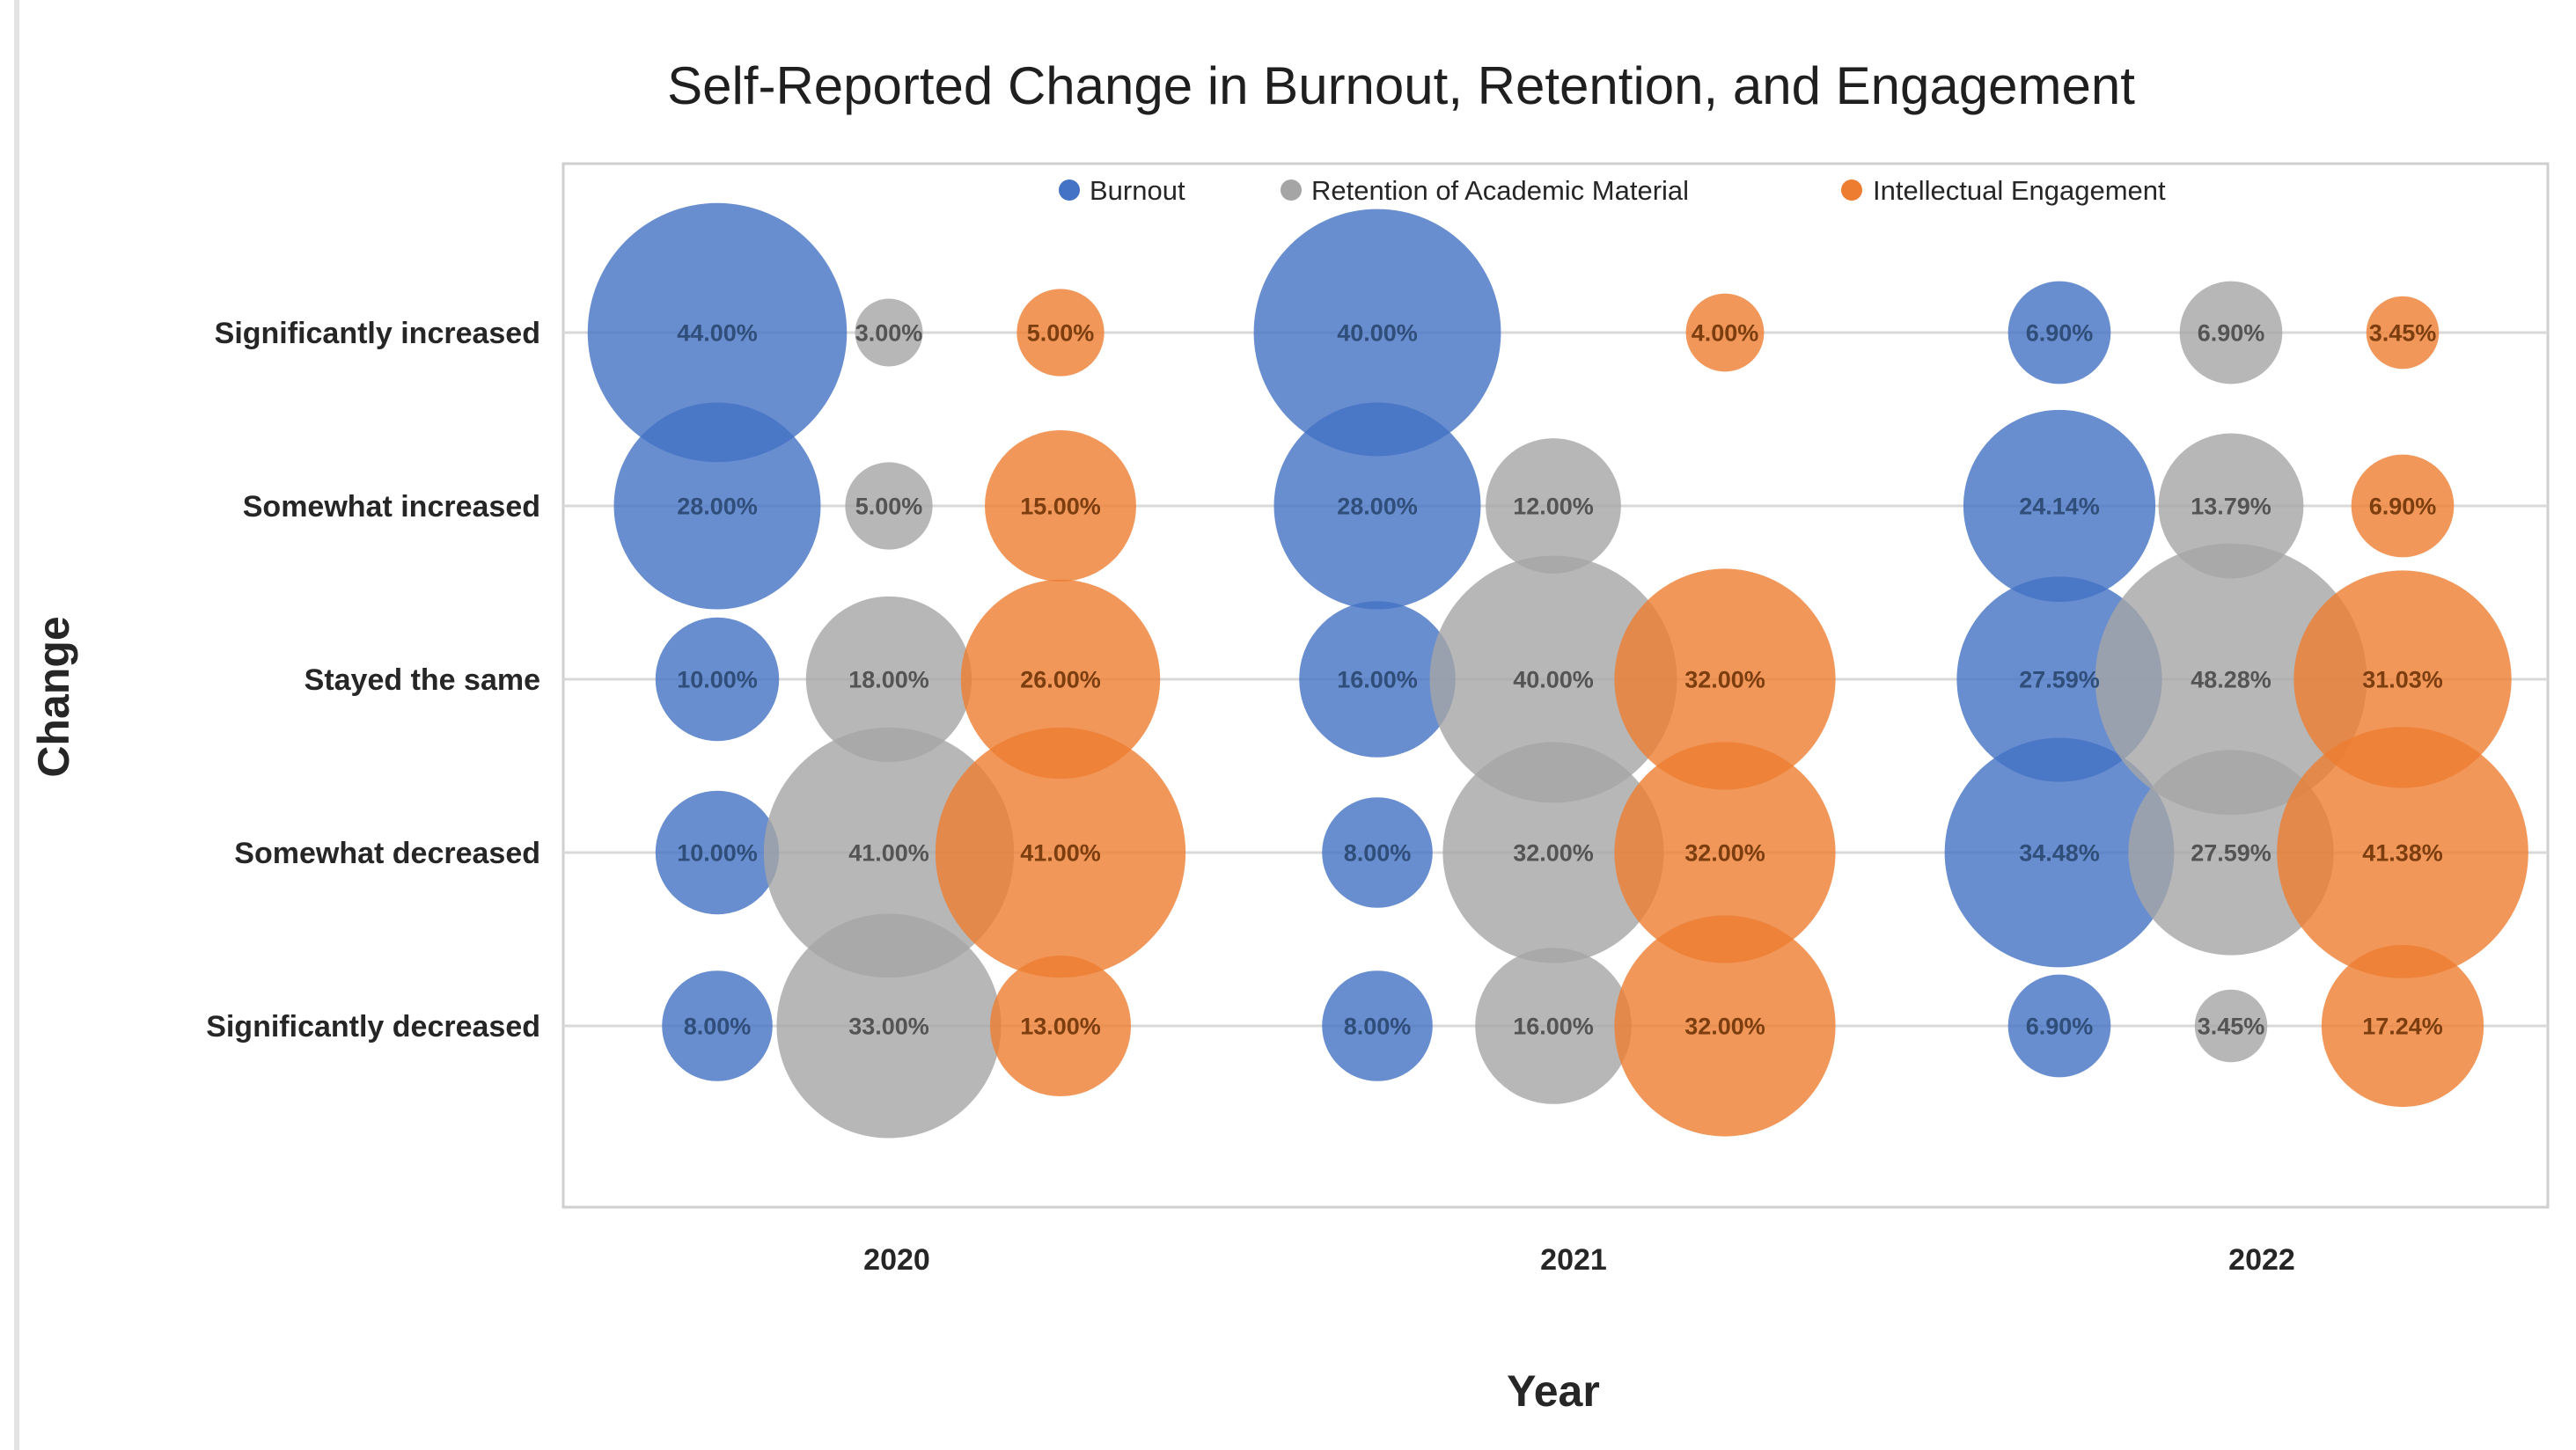 Image resolution: width=2576 pixels, height=1450 pixels. I want to click on bubble-value-label: 31.03%, so click(2402, 680).